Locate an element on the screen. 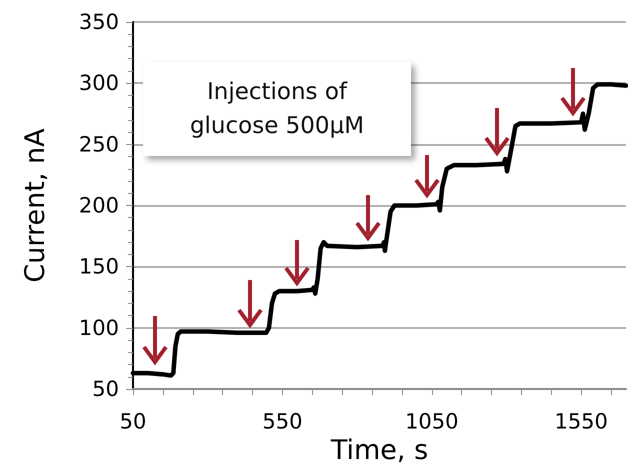 The height and width of the screenshot is (475, 628). y-tick-label: 300 is located at coordinates (98, 83).